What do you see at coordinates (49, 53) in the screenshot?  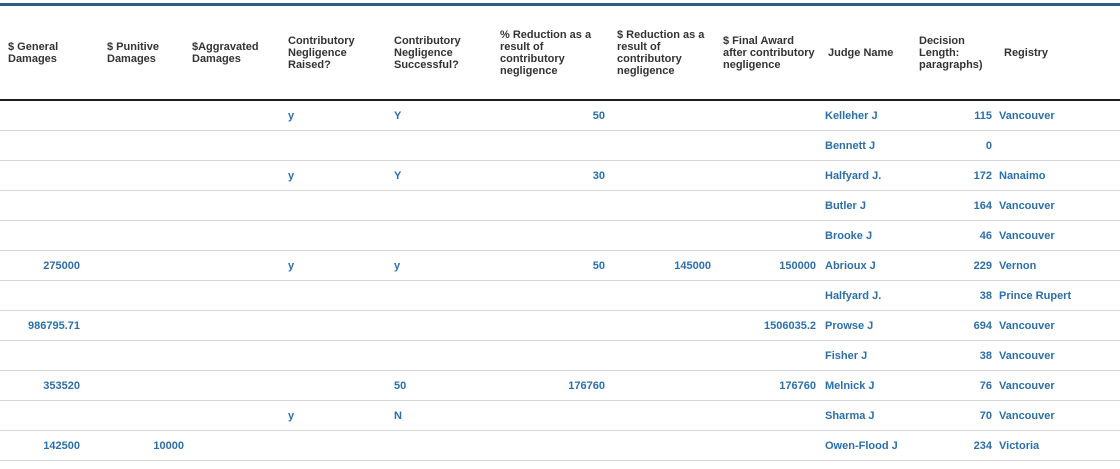 I see `header-general-damages: $ General Damages` at bounding box center [49, 53].